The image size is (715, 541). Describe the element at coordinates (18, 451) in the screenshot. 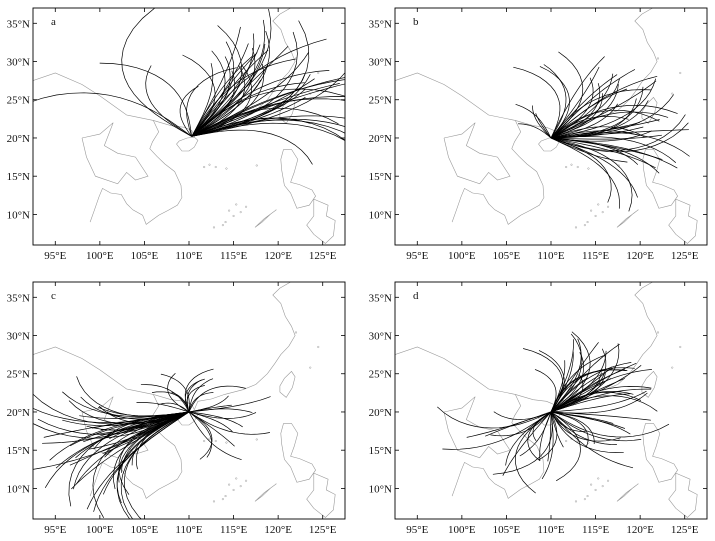

I see `y-tick-label: 15°N` at that location.